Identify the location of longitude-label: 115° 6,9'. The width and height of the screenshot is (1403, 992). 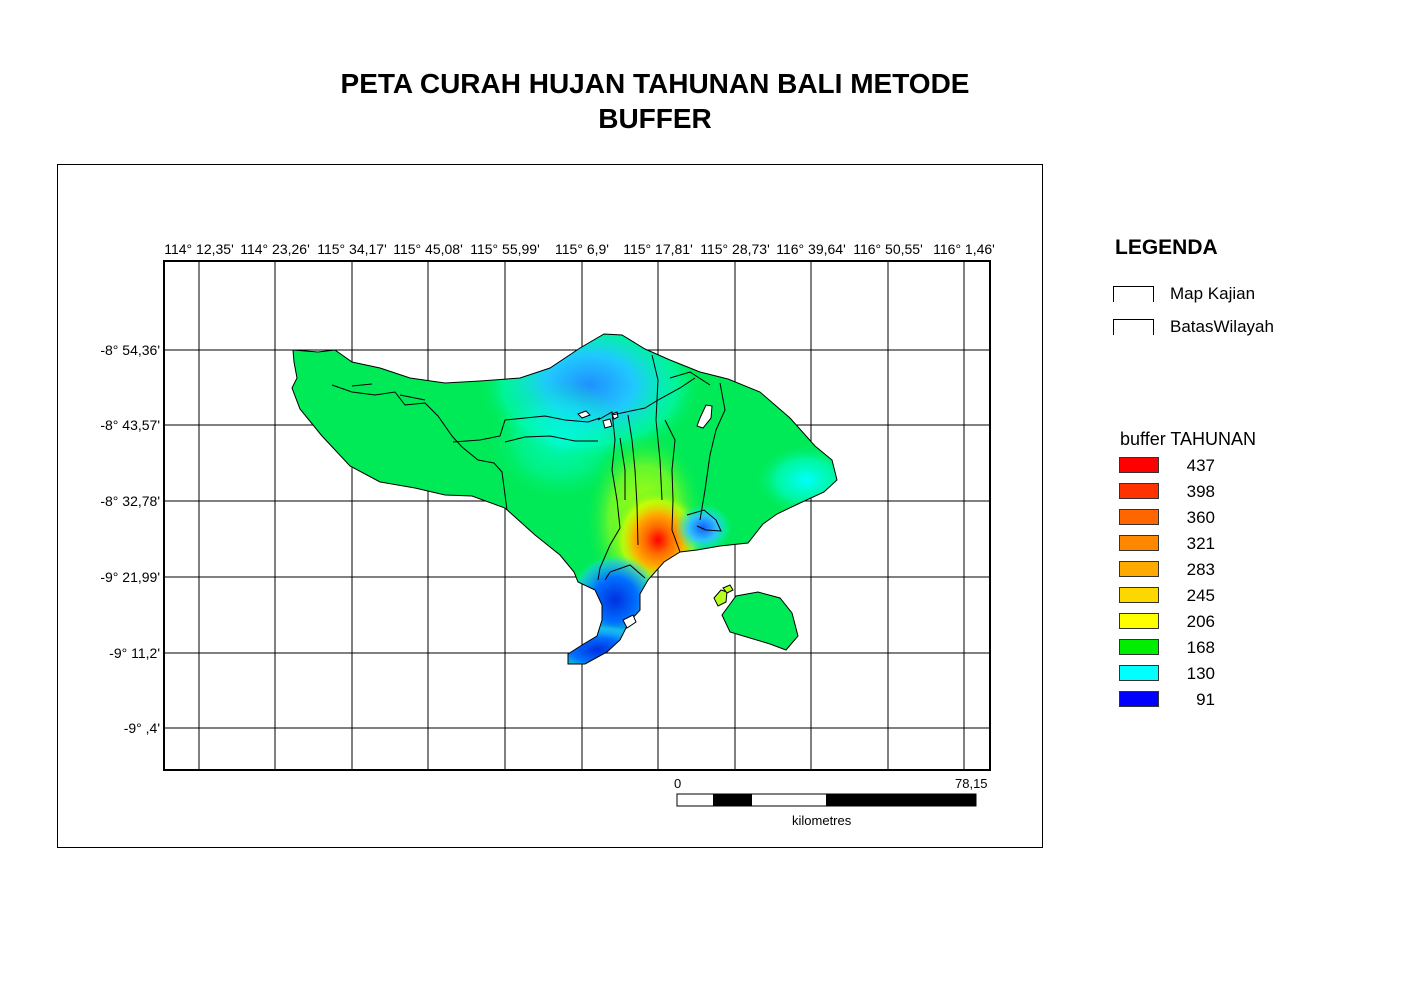
(582, 249).